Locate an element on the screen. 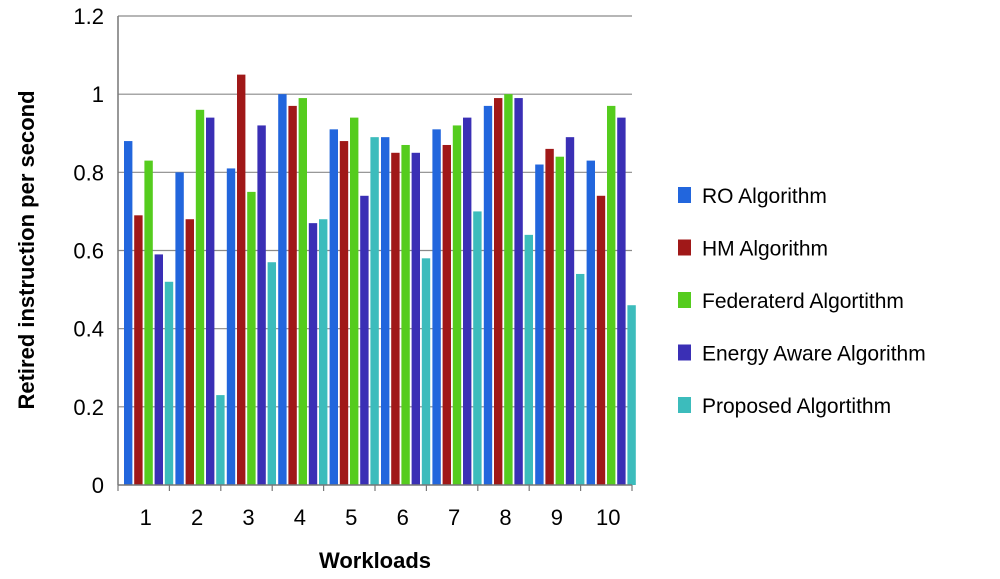  legend-label: Proposed Algortithm is located at coordinates (796, 406).